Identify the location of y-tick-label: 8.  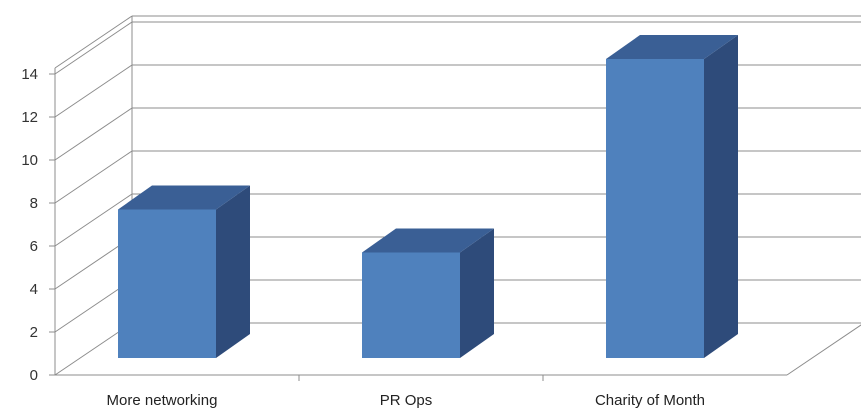
(34, 203).